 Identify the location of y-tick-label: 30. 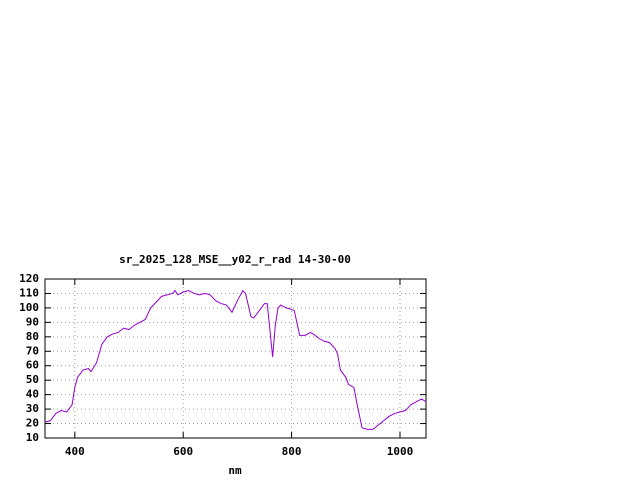
(32, 408).